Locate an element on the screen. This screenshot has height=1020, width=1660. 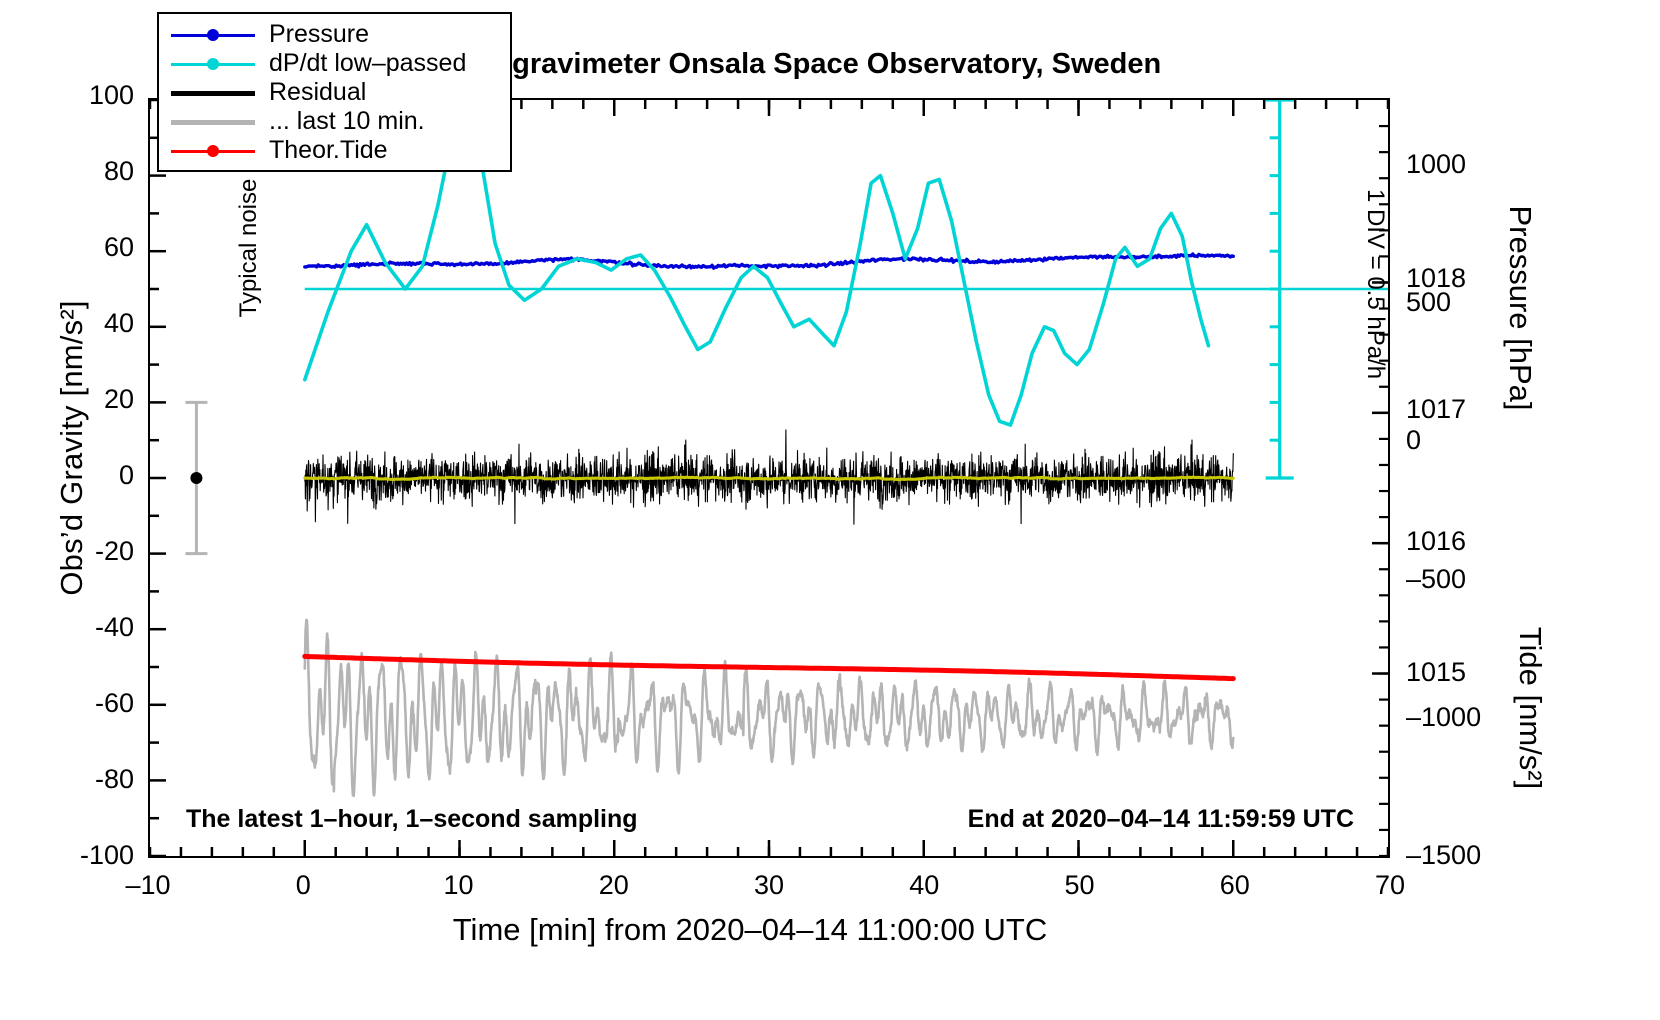
x-tick-label: 30 is located at coordinates (769, 885).